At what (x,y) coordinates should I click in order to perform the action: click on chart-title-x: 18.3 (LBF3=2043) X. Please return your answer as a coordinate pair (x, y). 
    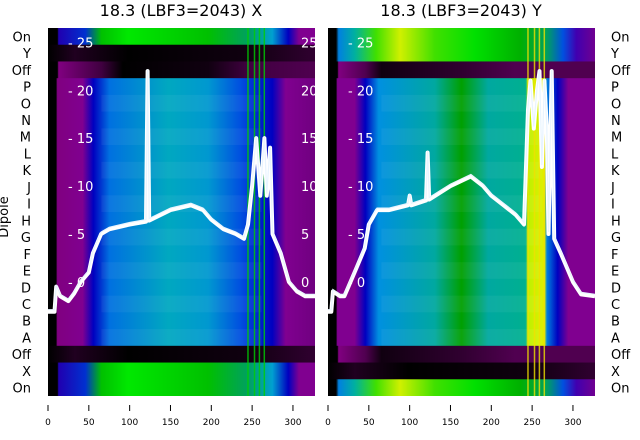
    Looking at the image, I should click on (181, 10).